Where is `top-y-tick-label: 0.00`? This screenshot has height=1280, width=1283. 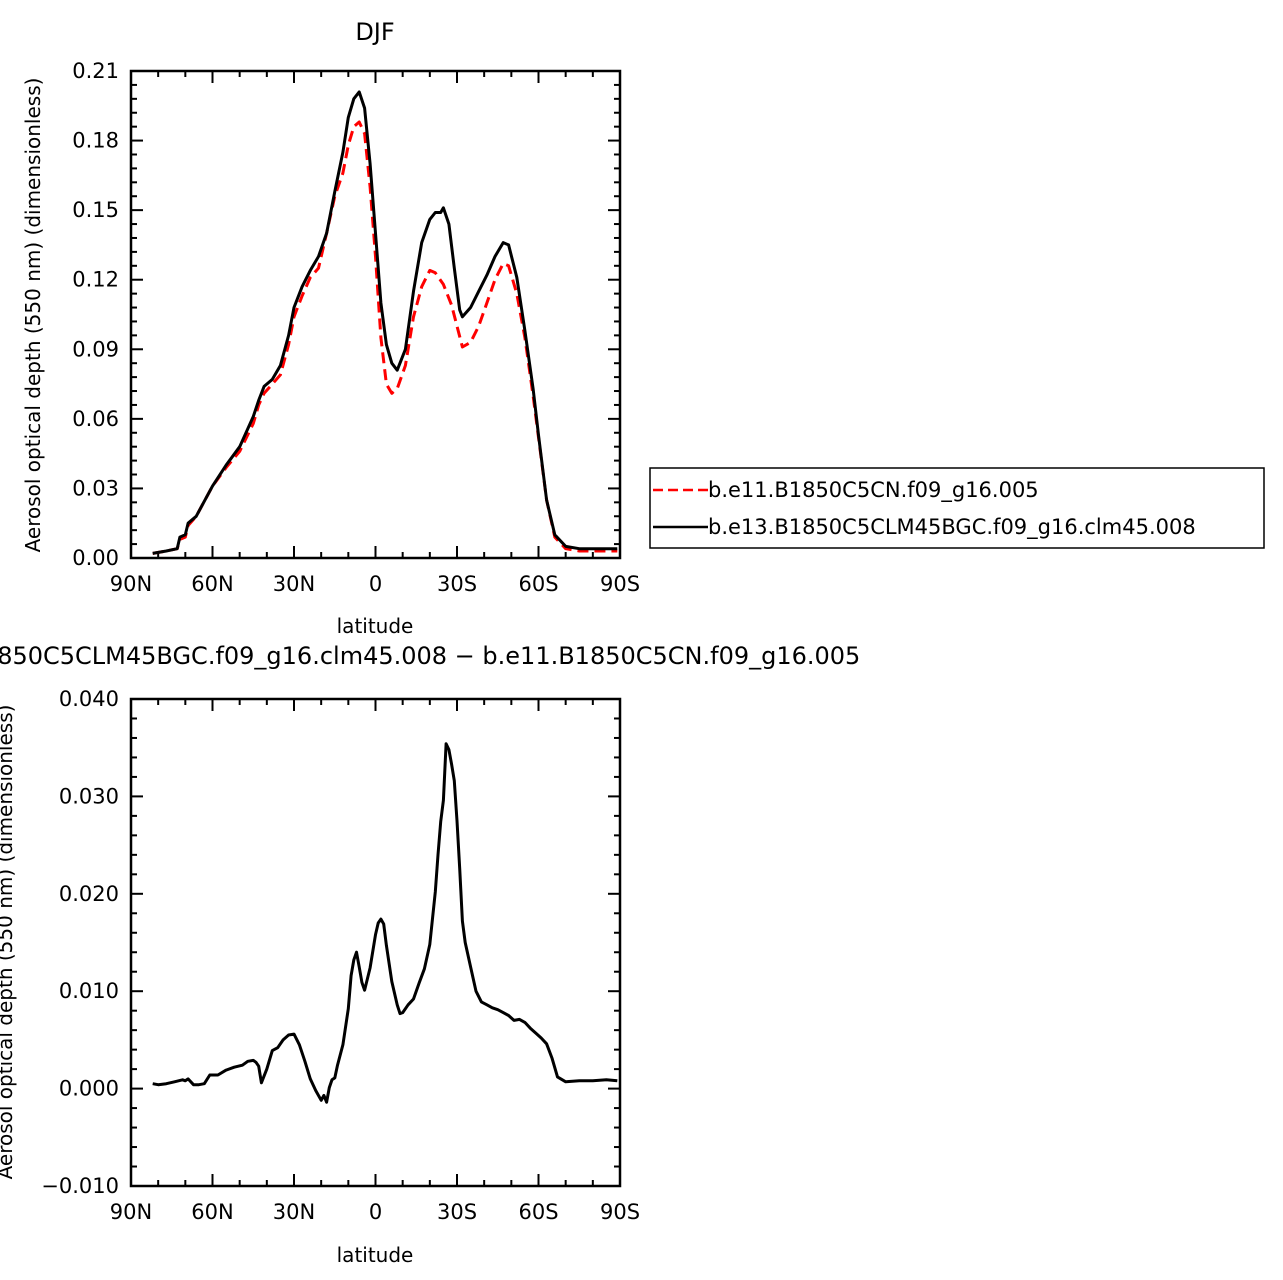 top-y-tick-label: 0.00 is located at coordinates (95, 558).